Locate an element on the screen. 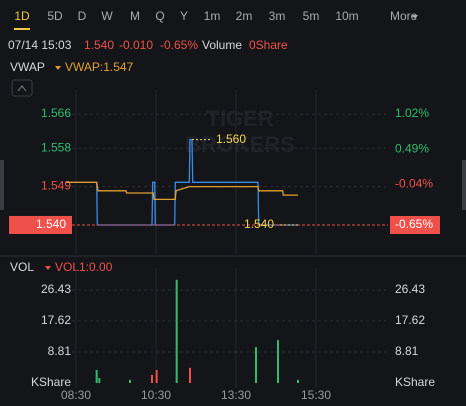  y2-tick-label: 0.49% is located at coordinates (412, 148).